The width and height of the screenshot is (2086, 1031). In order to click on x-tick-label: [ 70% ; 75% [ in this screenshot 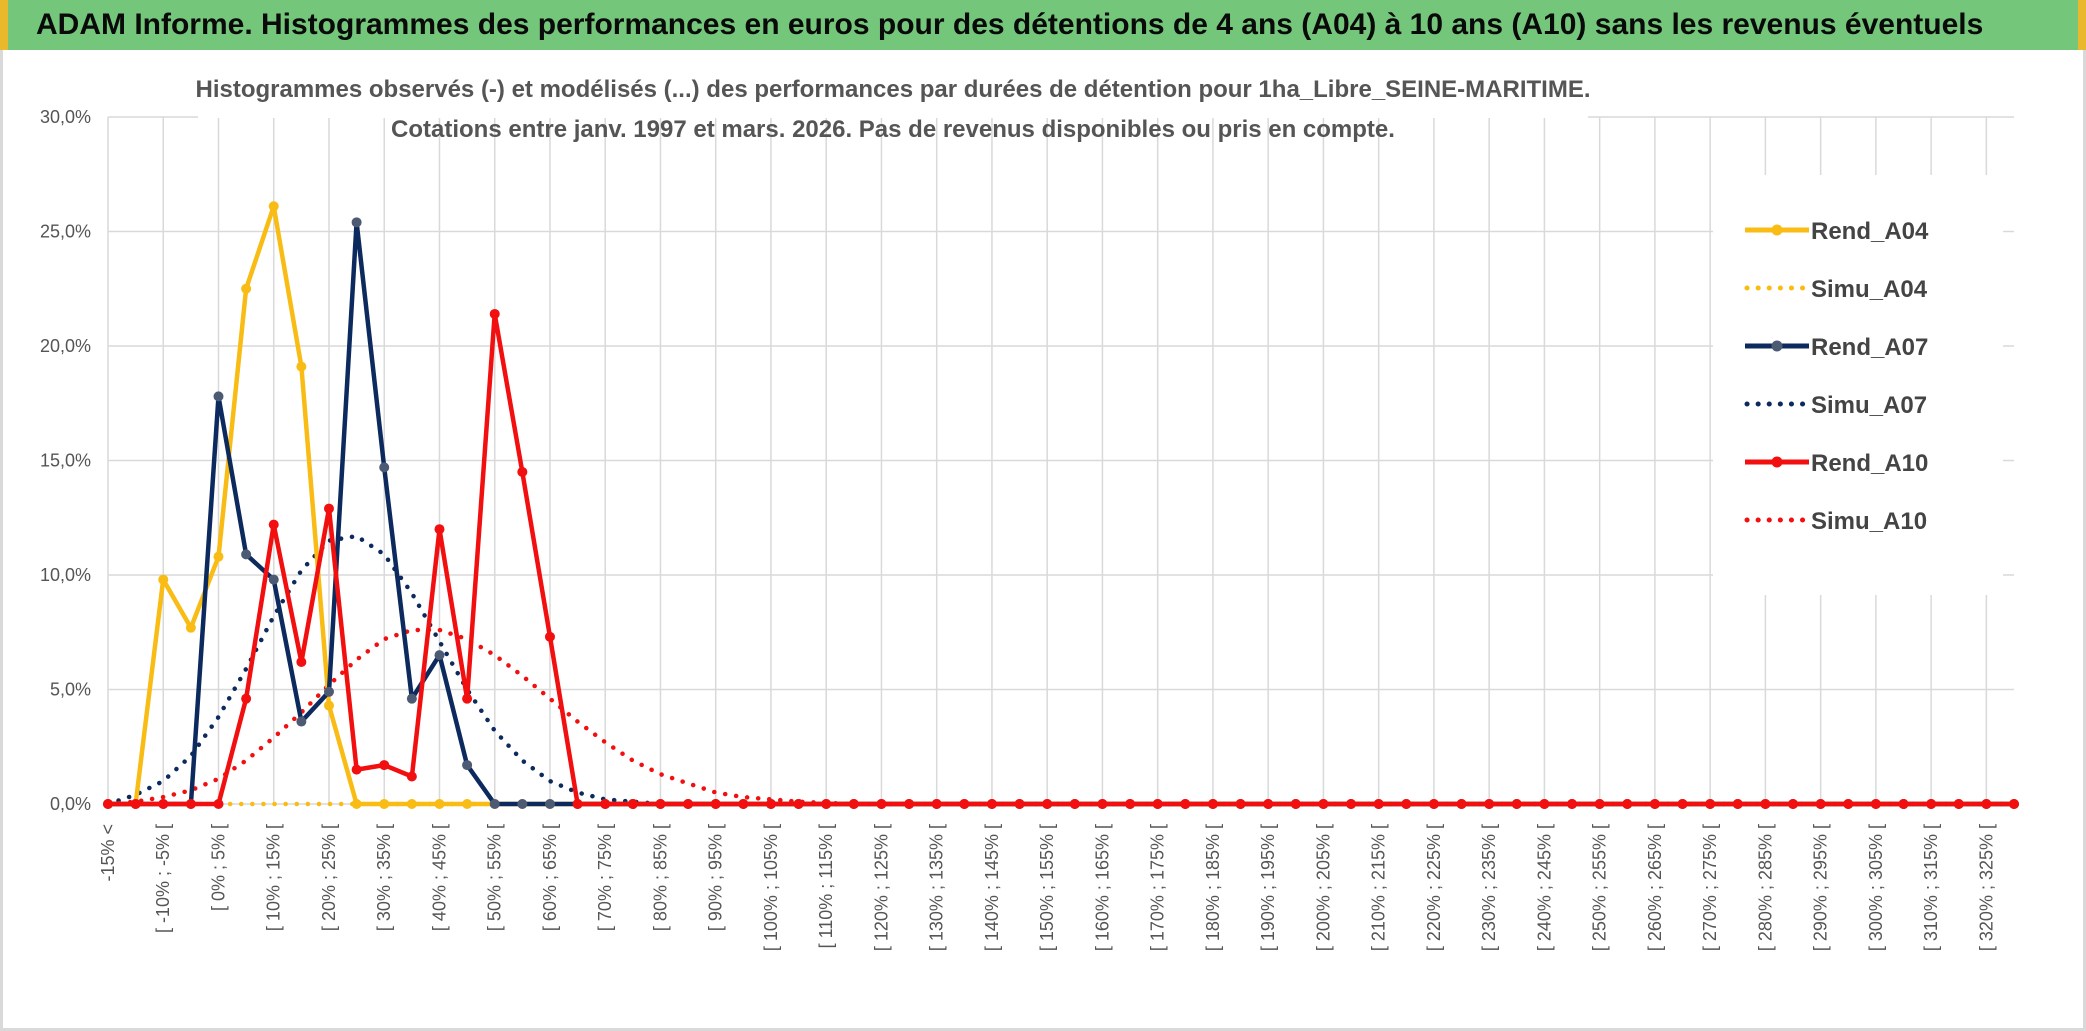, I will do `click(605, 877)`.